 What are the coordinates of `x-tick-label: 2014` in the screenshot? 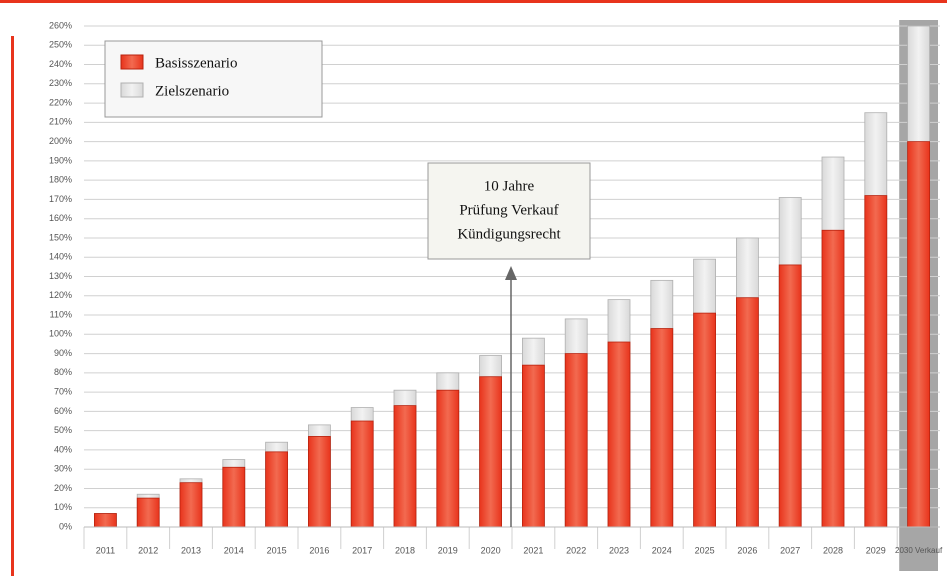 It's located at (234, 550).